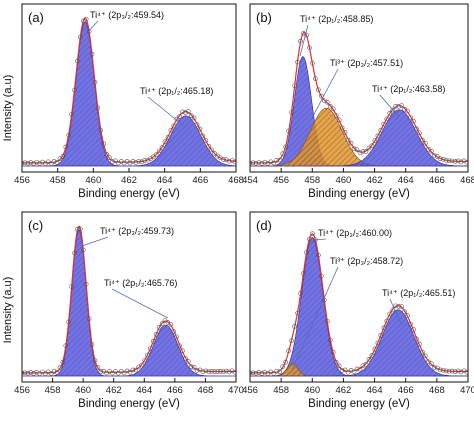 The image size is (474, 426). Describe the element at coordinates (236, 390) in the screenshot. I see `x-tick-label: 470` at that location.